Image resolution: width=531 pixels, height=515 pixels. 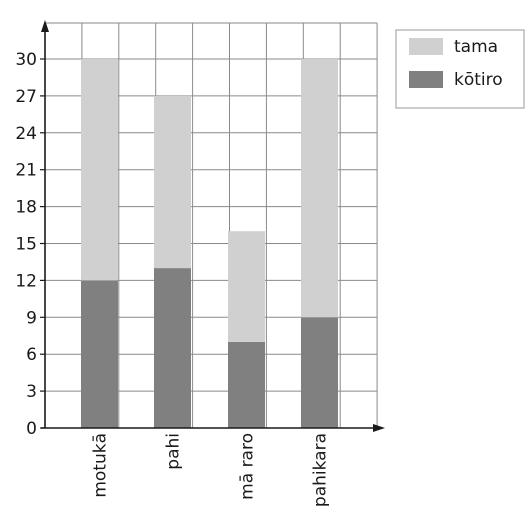 I want to click on bar-tama-pahikara, so click(x=319, y=188).